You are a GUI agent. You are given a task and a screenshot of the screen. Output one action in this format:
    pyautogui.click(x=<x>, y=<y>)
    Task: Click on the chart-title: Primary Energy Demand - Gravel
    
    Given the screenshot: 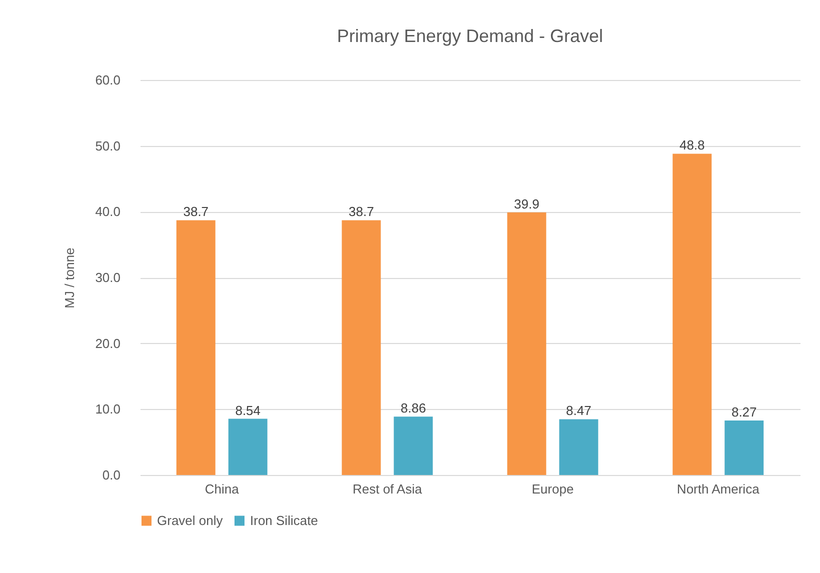 What is the action you would take?
    pyautogui.click(x=470, y=36)
    